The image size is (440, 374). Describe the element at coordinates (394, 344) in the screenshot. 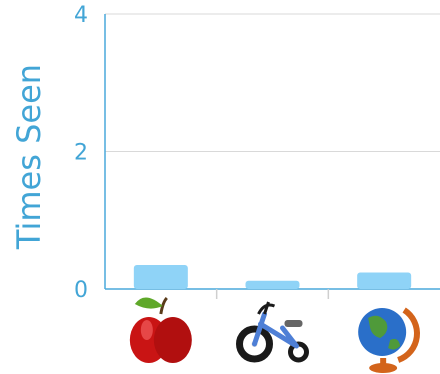

I see `globe-land-b` at that location.